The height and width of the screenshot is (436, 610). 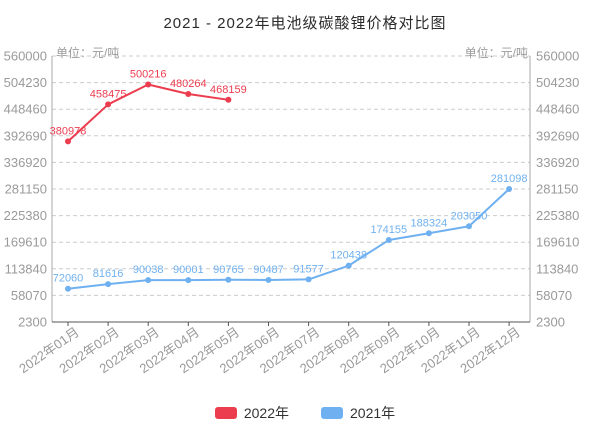 What do you see at coordinates (557, 135) in the screenshot?
I see `y-axis-tick-label-right: 392690` at bounding box center [557, 135].